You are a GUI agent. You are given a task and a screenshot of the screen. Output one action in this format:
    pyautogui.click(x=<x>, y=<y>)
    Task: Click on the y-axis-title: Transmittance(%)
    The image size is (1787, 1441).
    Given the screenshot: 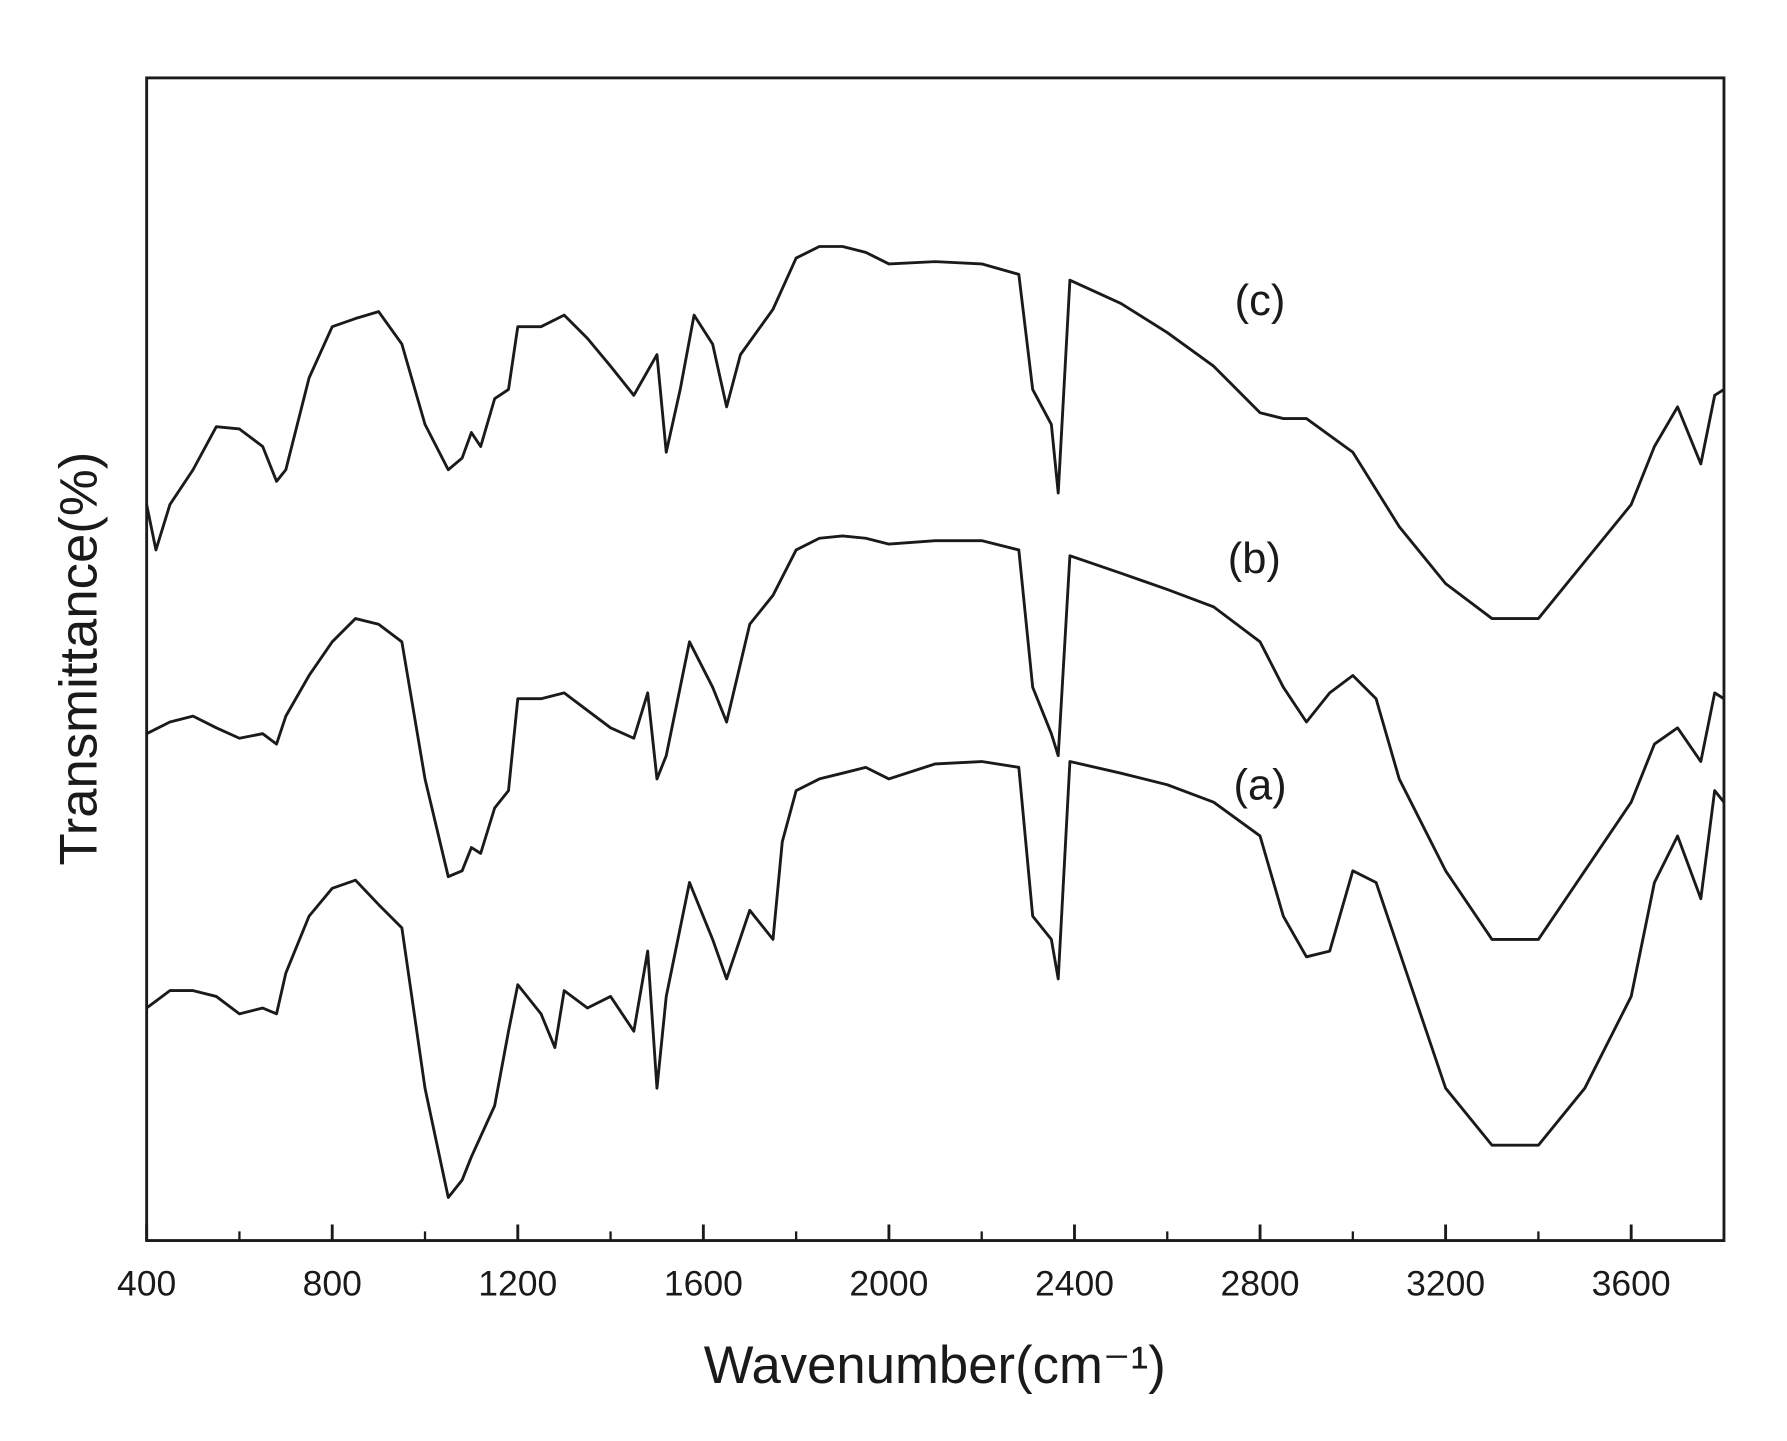 What is the action you would take?
    pyautogui.click(x=78, y=659)
    